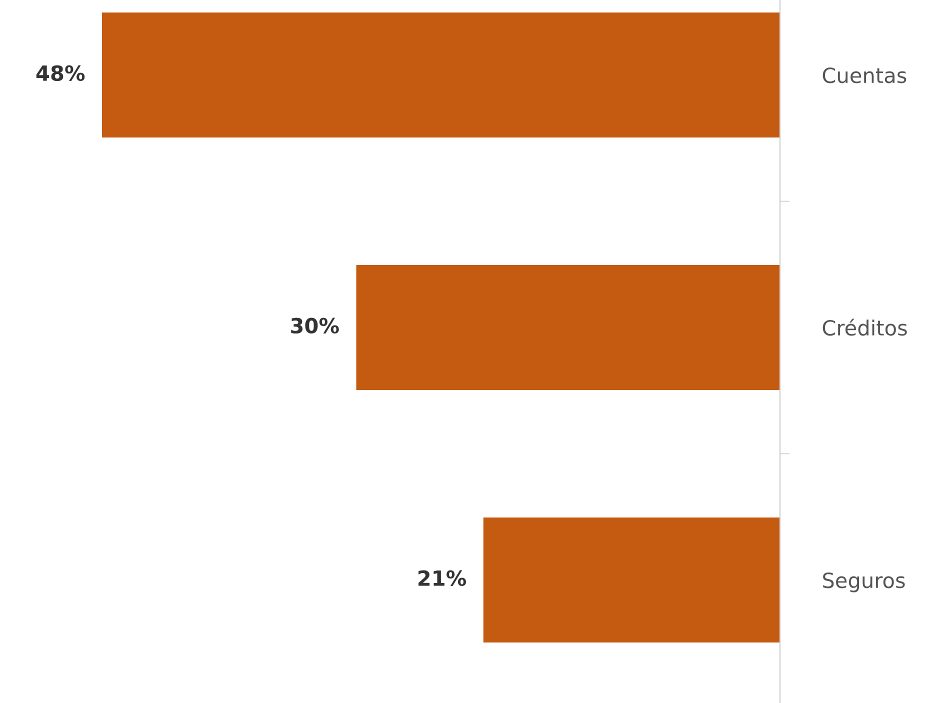 Image resolution: width=949 pixels, height=703 pixels. Describe the element at coordinates (864, 582) in the screenshot. I see `y-tick-label: Seguros` at that location.